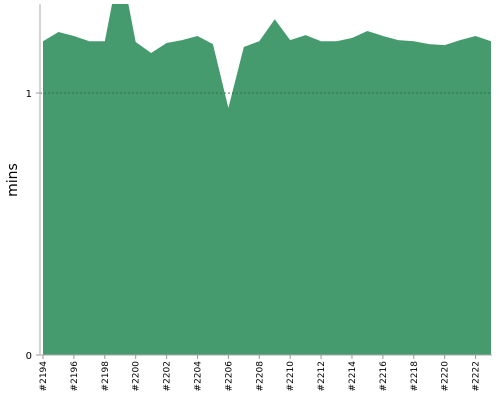 The width and height of the screenshot is (500, 400). I want to click on y-tick-label: 1, so click(29, 94).